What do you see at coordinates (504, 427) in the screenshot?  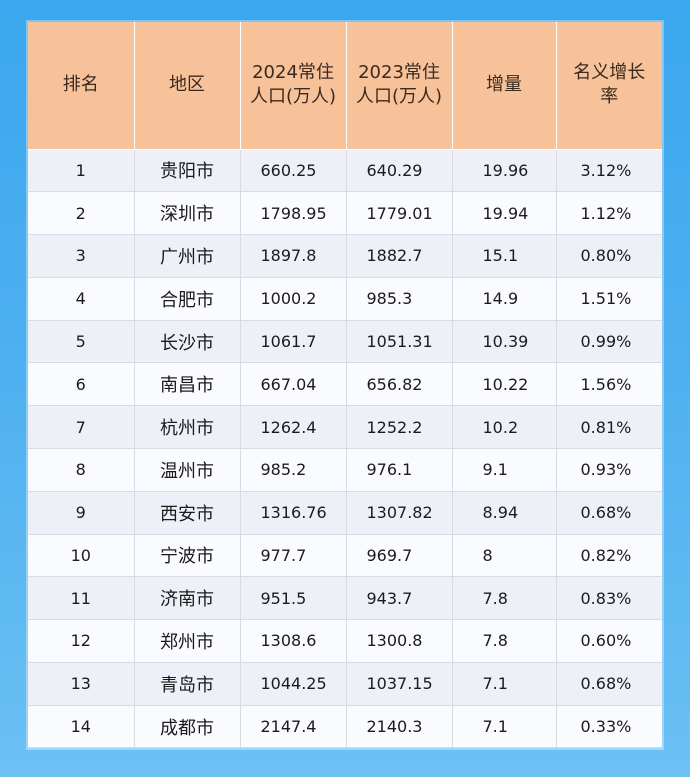 I see `cell-increase: 10.2` at bounding box center [504, 427].